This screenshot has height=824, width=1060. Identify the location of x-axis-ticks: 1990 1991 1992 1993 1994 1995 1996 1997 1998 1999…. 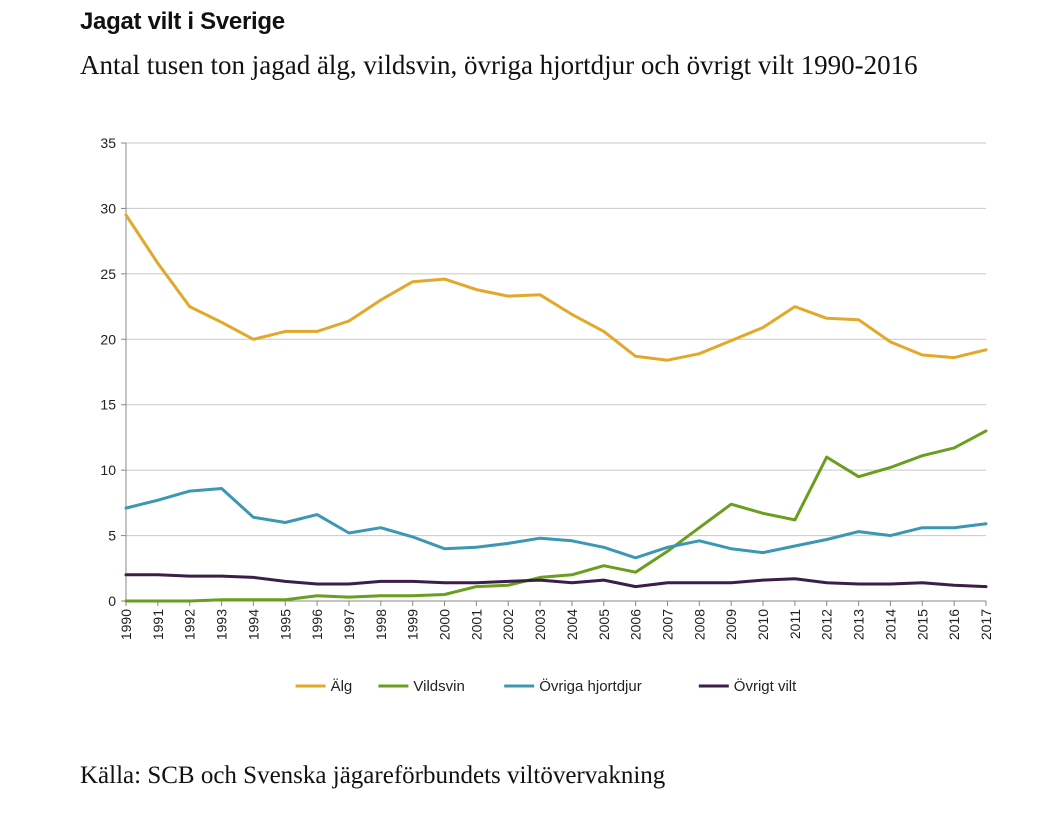
(556, 620).